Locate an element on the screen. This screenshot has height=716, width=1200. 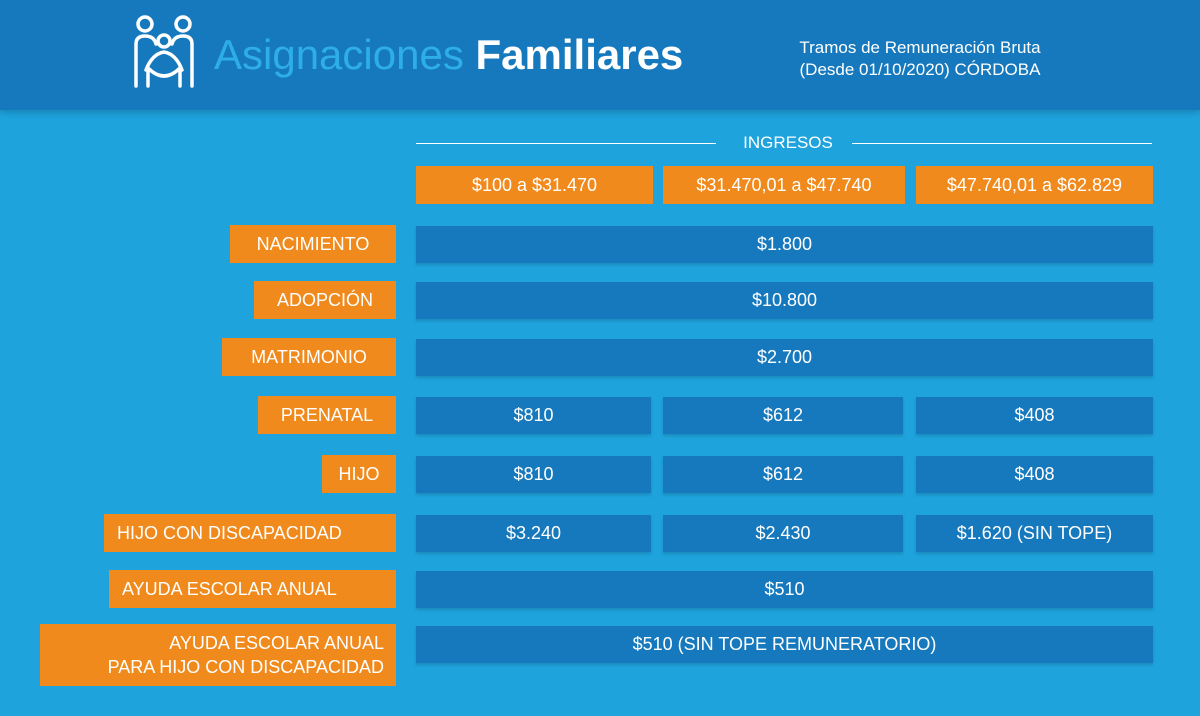
value-hijo-2: $612 is located at coordinates (783, 474).